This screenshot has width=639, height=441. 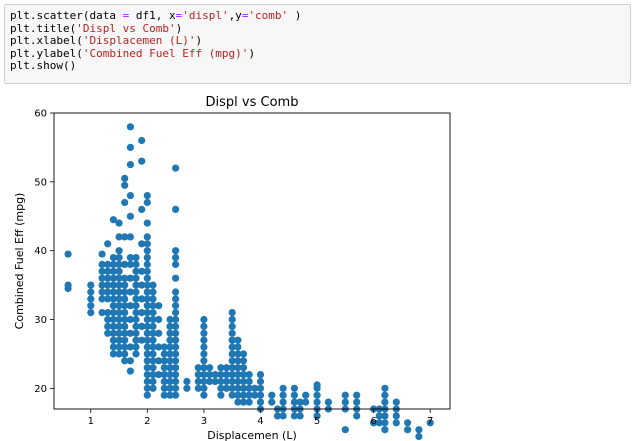 What do you see at coordinates (252, 102) in the screenshot?
I see `chart-title: Displ vs Comb` at bounding box center [252, 102].